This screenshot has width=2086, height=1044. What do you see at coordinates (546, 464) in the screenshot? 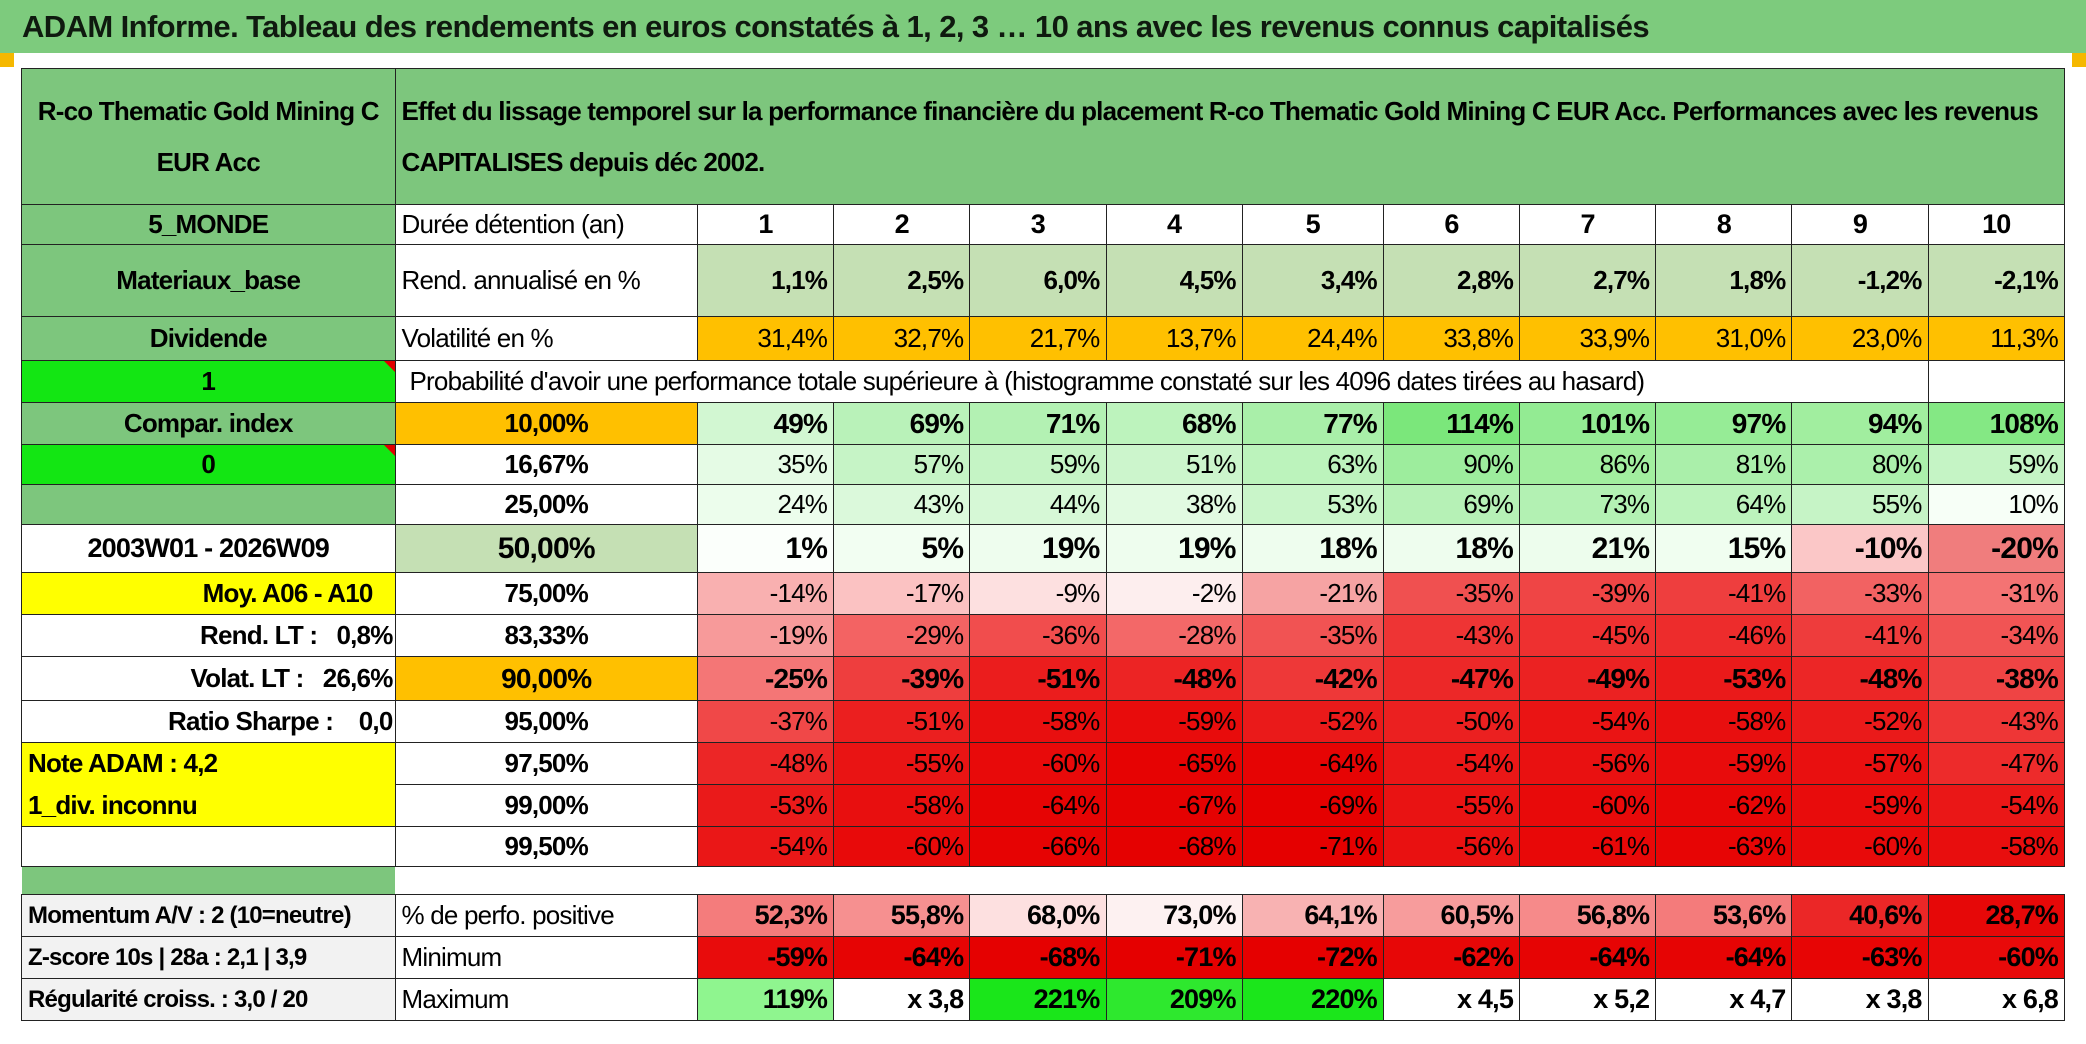
I see `percentile-threshold: 16,67%` at bounding box center [546, 464].